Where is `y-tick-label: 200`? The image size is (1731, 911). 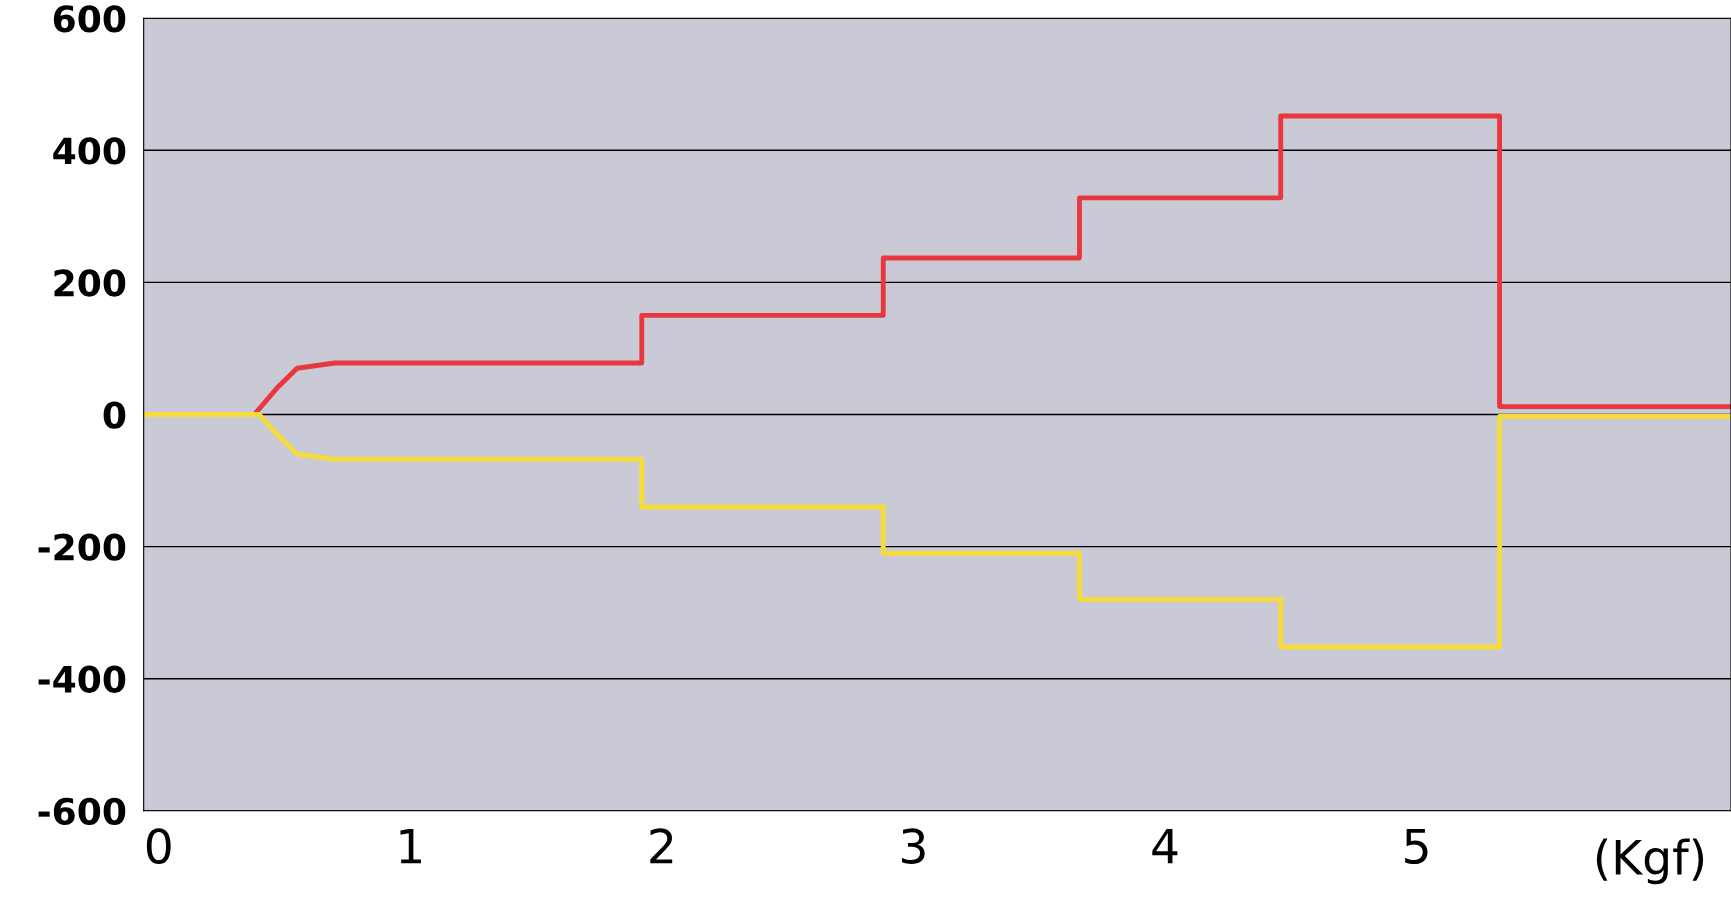
y-tick-label: 200 is located at coordinates (90, 283).